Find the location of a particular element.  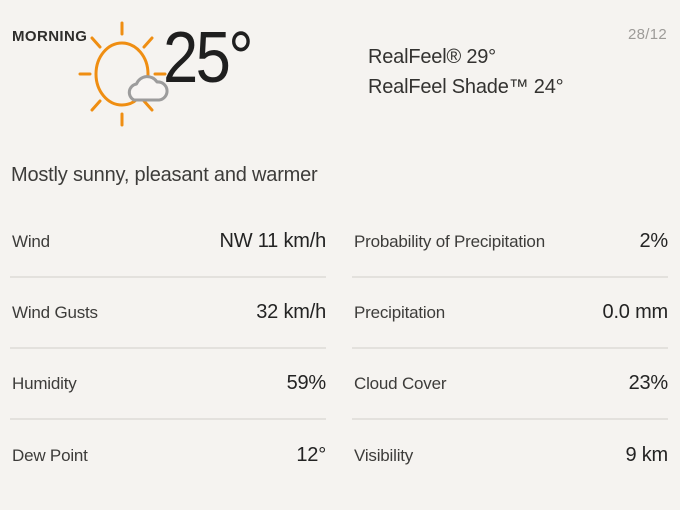

period-label: MORNING is located at coordinates (50, 36).